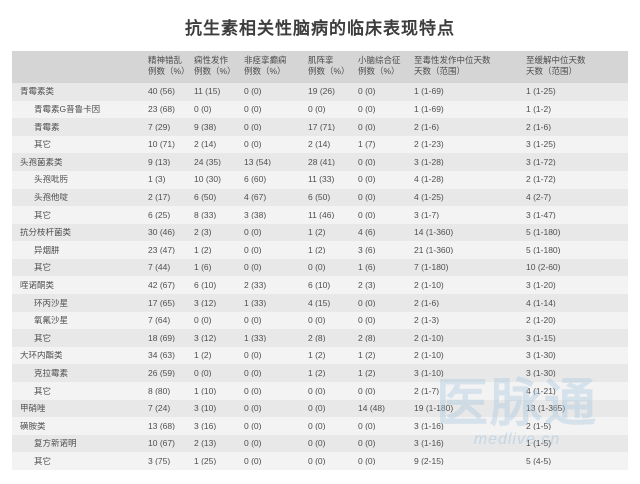  What do you see at coordinates (255, 285) in the screenshot?
I see `table-cell: 2 (33)` at bounding box center [255, 285].